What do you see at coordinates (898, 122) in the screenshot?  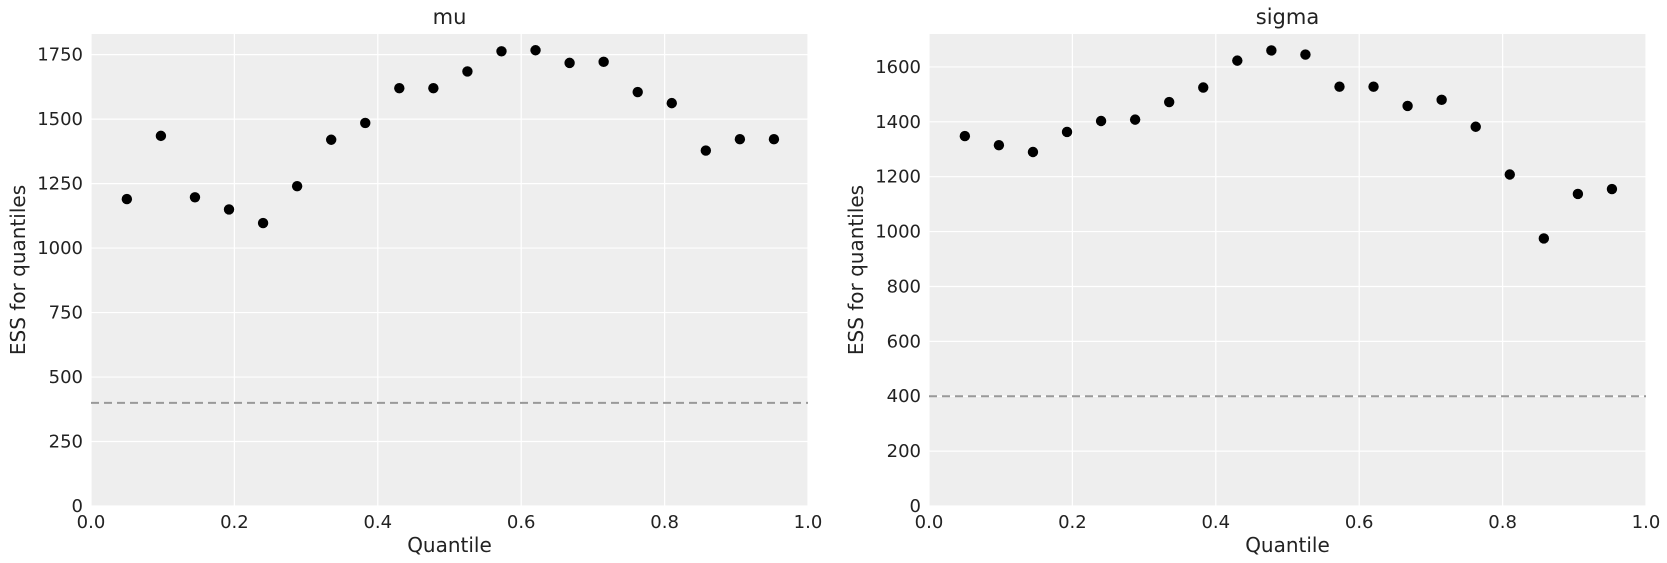 I see `y-tick-label: 1400` at bounding box center [898, 122].